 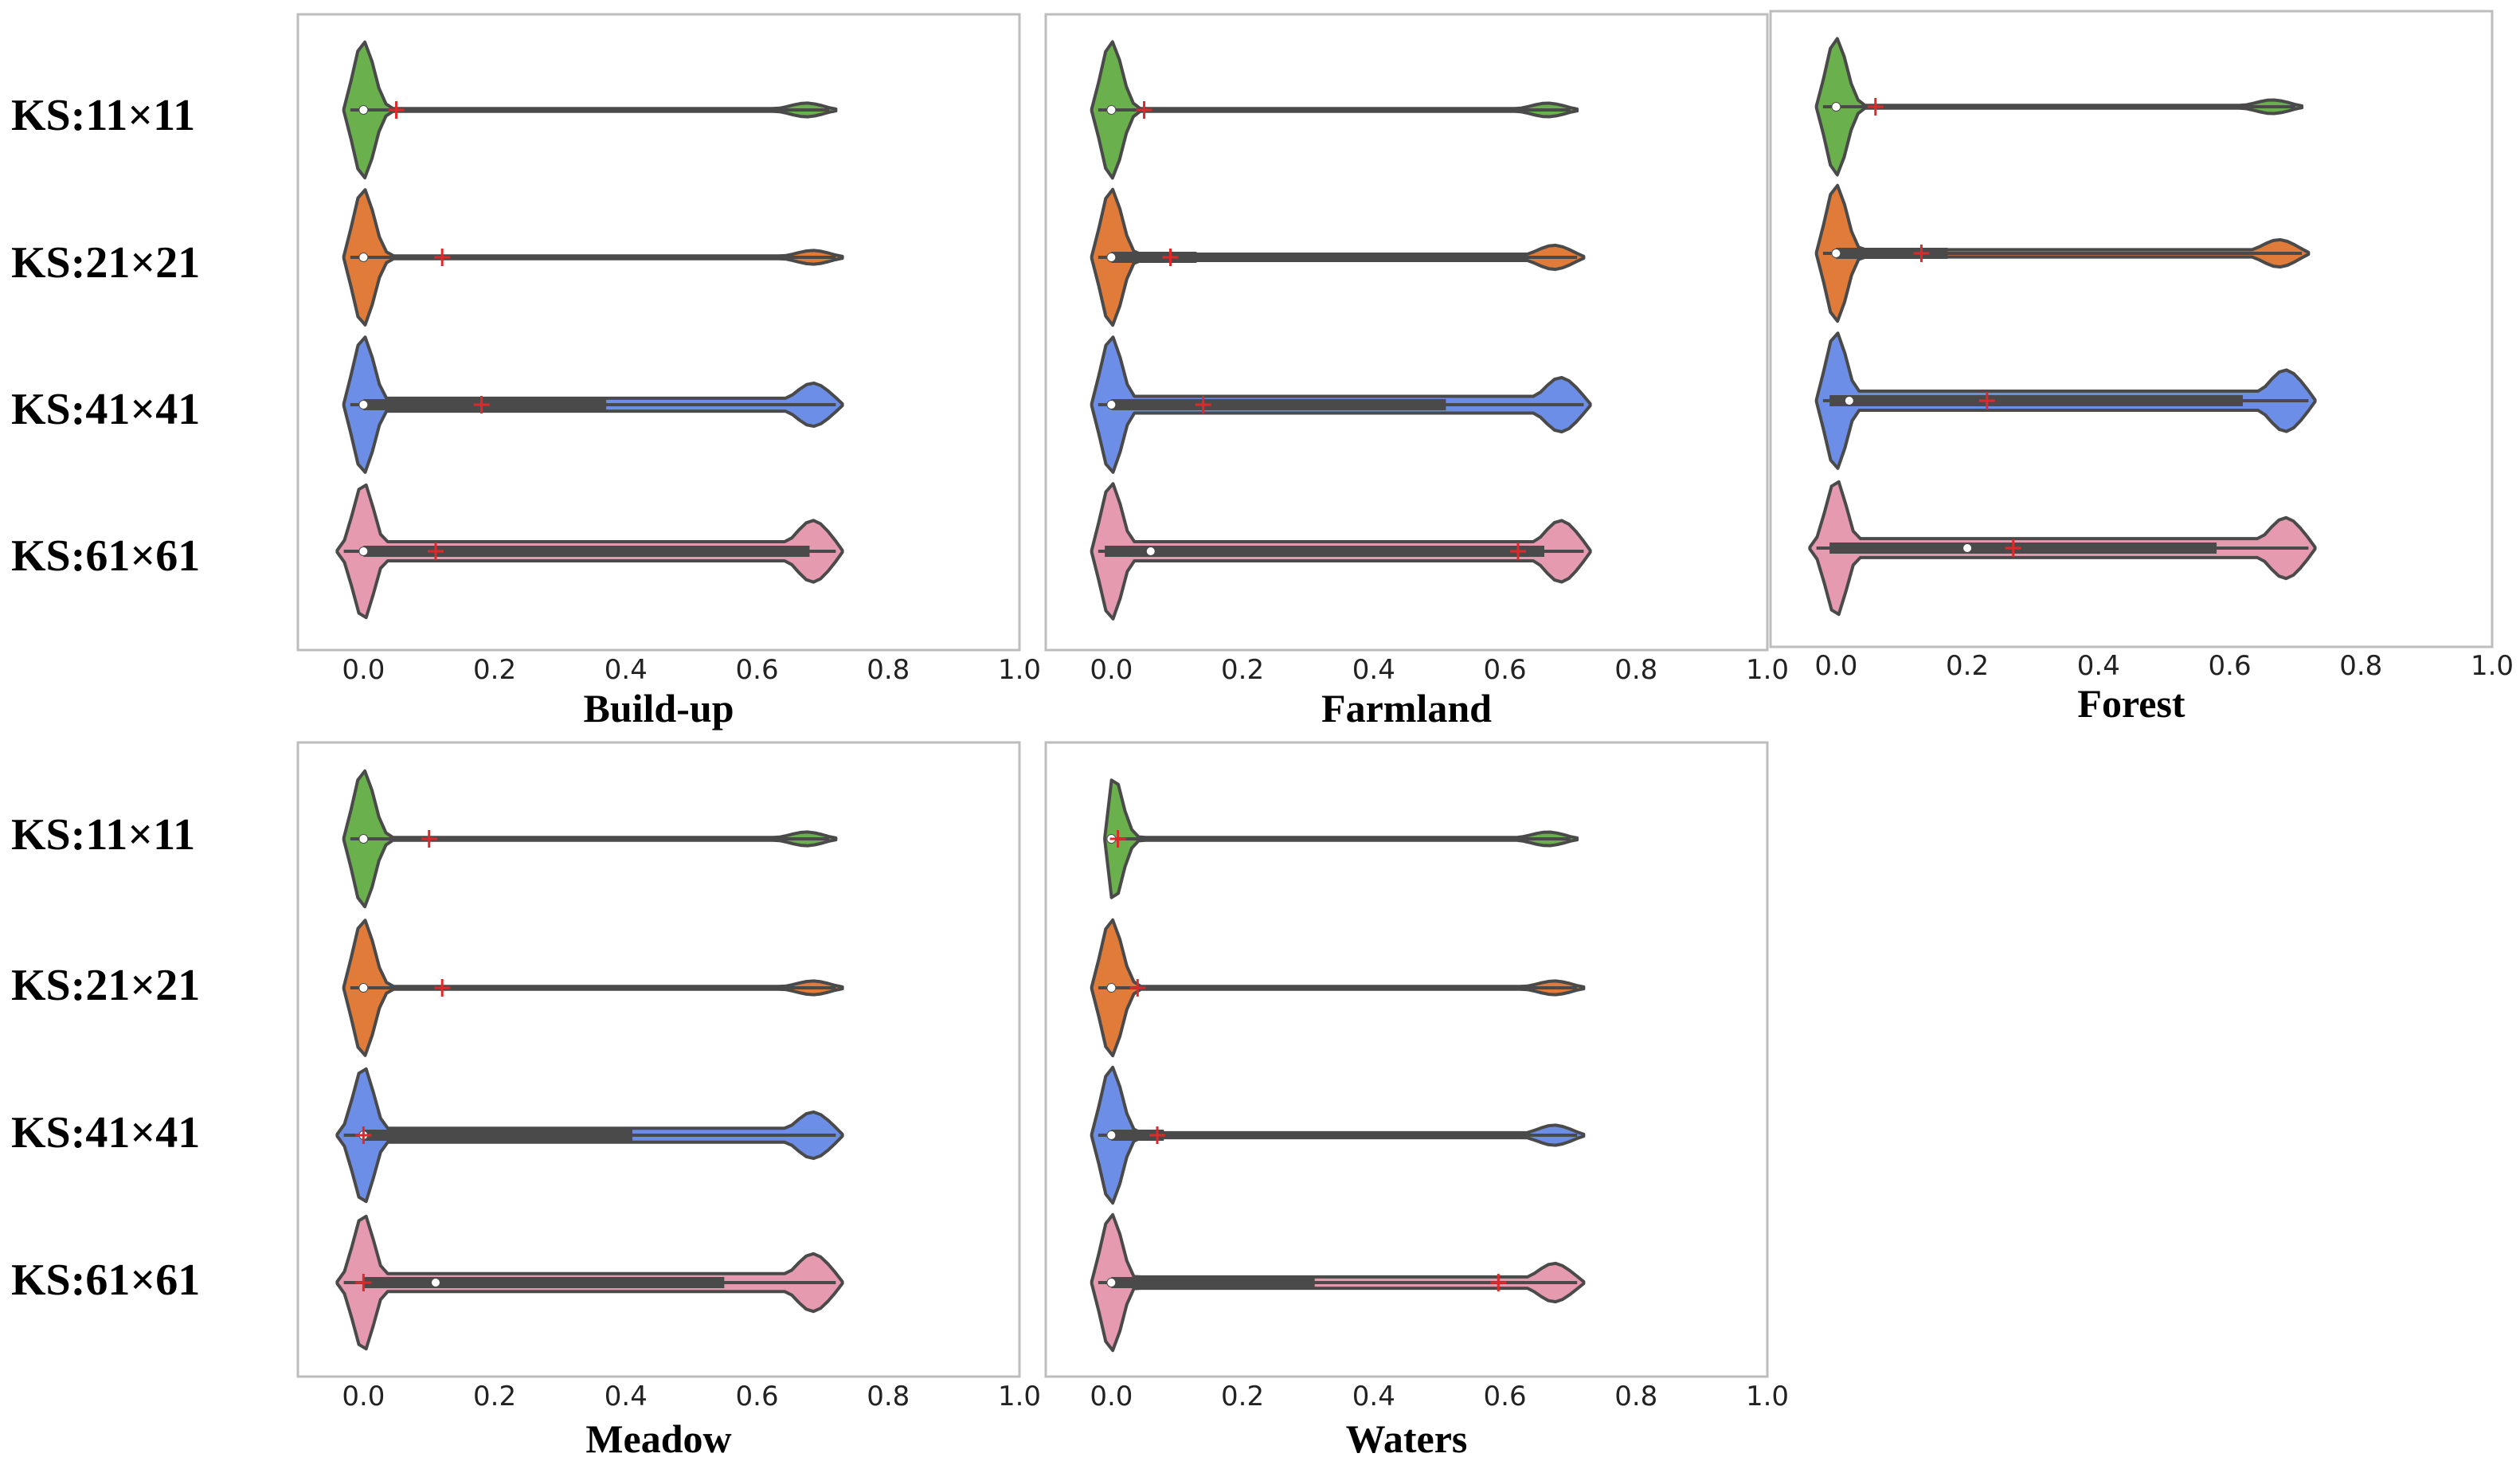 What do you see at coordinates (1406, 1059) in the screenshot?
I see `panel-frame-waters` at bounding box center [1406, 1059].